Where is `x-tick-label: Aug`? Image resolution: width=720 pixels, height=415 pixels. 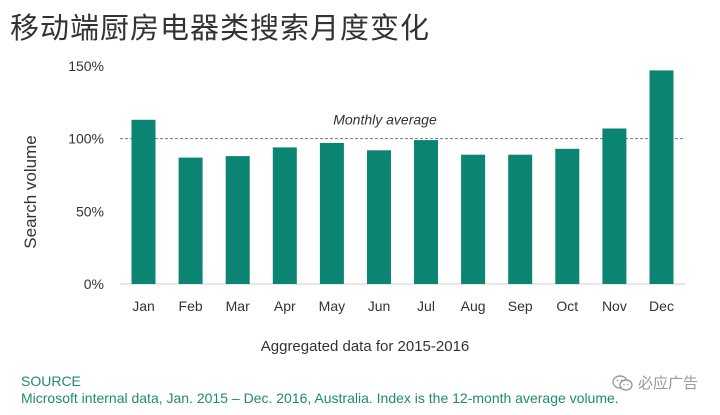 x-tick-label: Aug is located at coordinates (473, 306).